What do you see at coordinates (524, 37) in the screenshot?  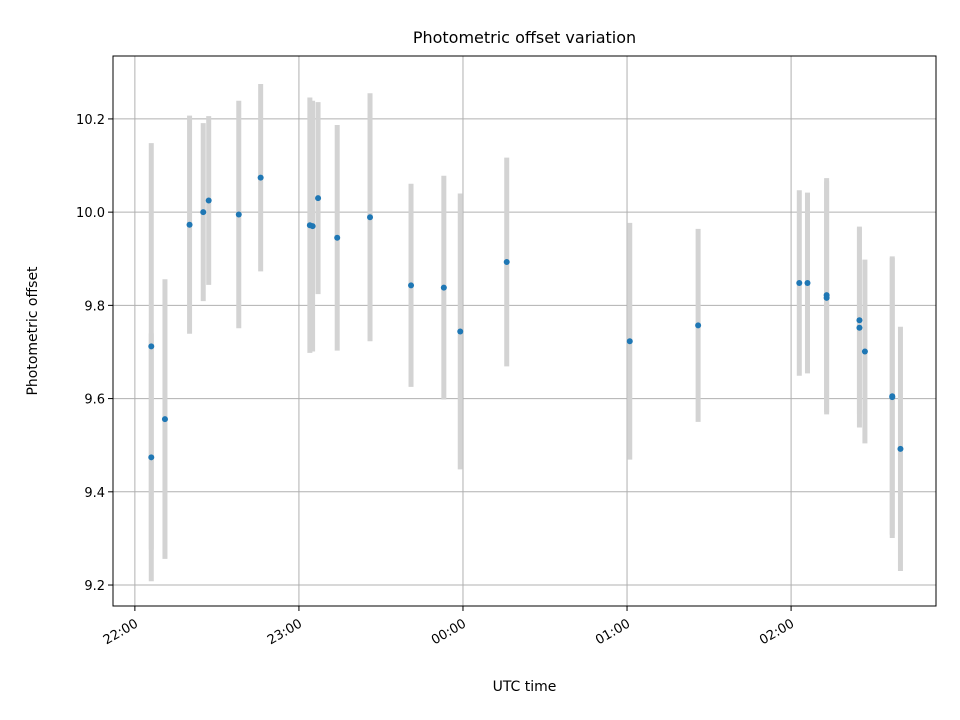 I see `chart-title: Photometric offset variation` at bounding box center [524, 37].